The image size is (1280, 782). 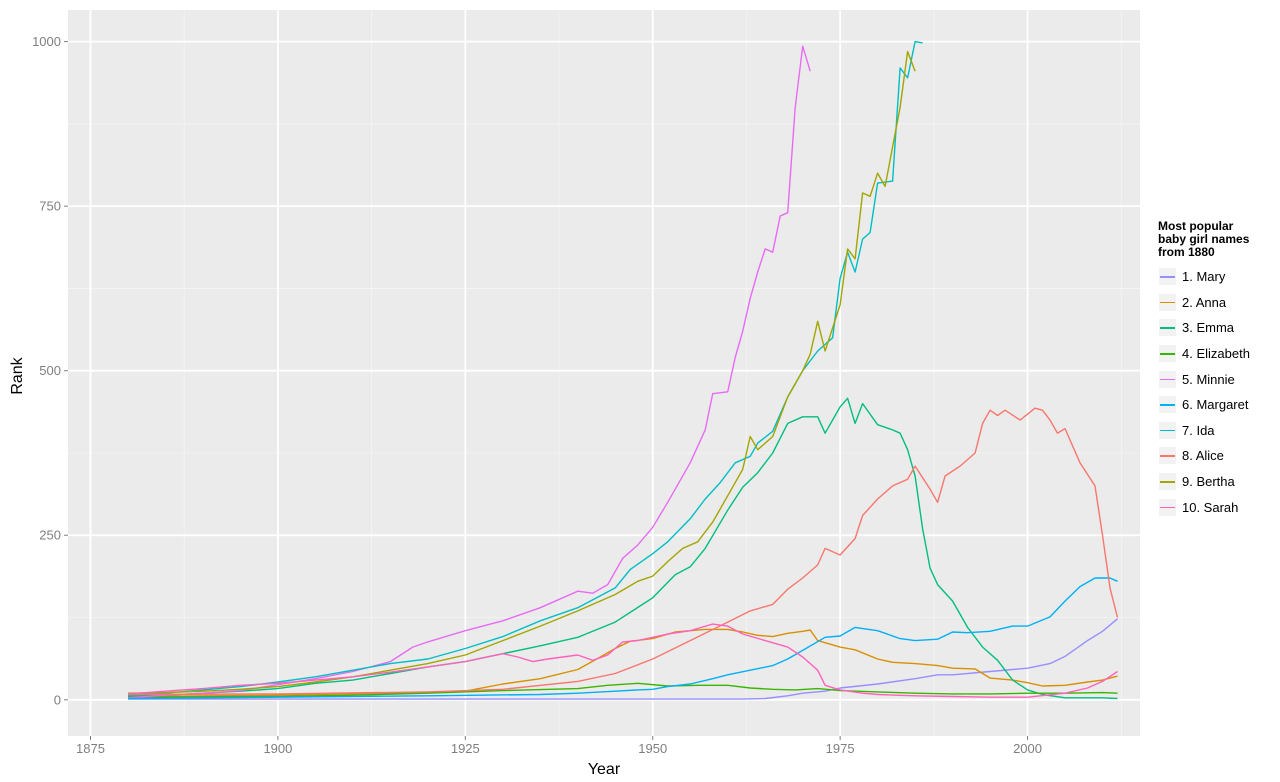 I want to click on legend-label: 6. Margaret, so click(x=1215, y=405).